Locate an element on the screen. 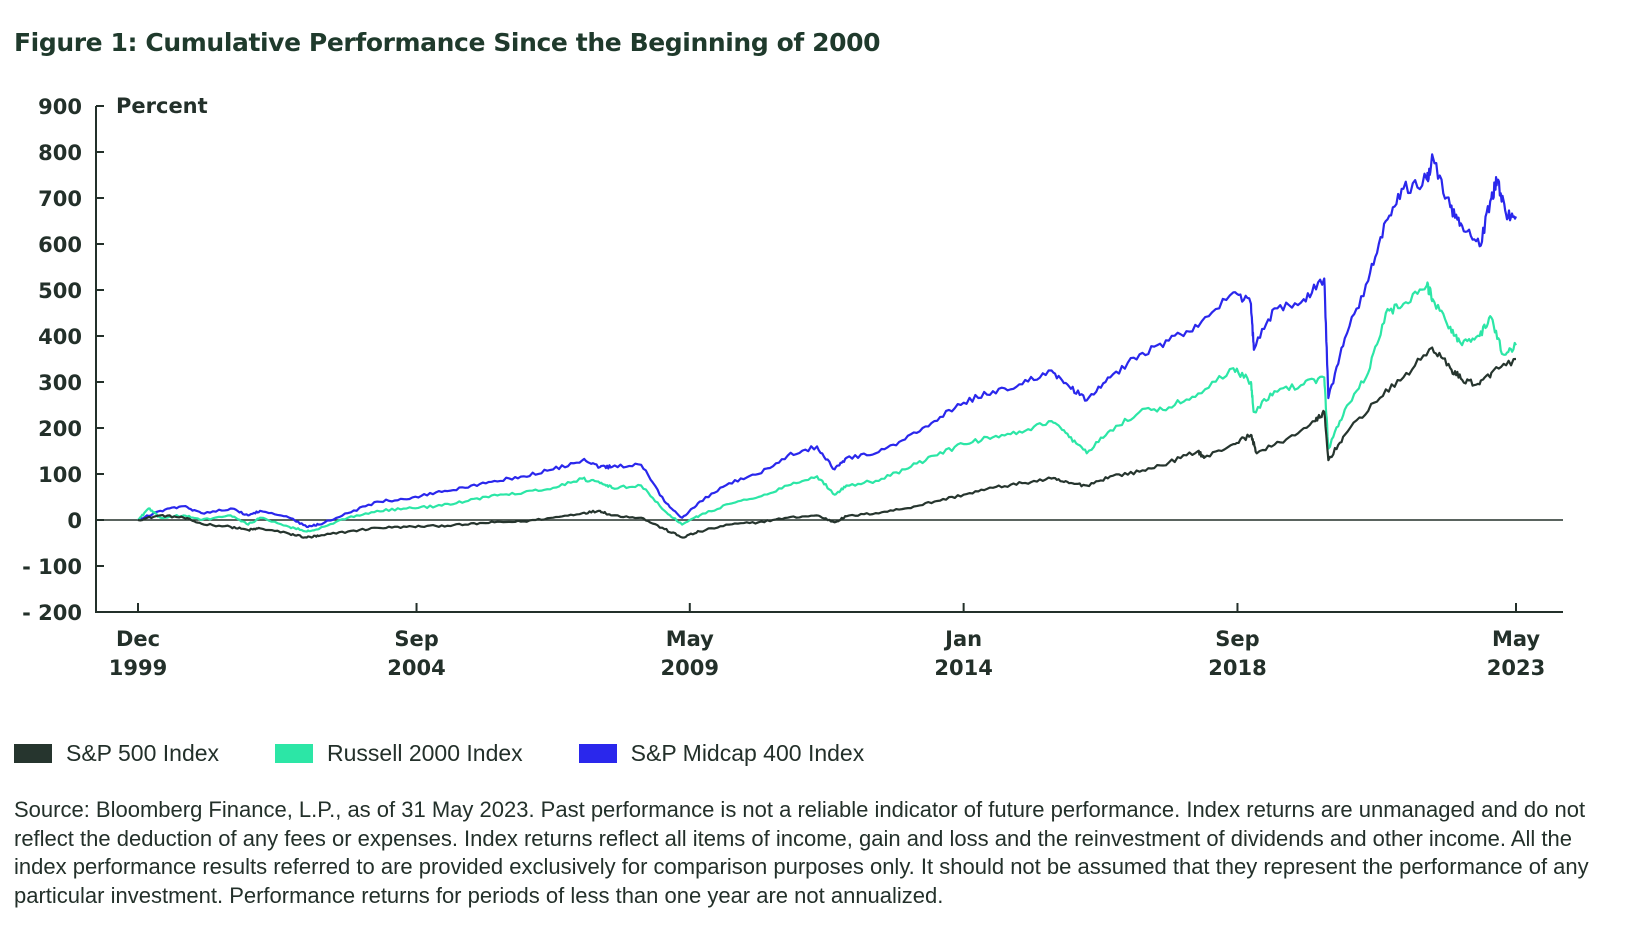 The image size is (1644, 950). y-tick-label: 600 is located at coordinates (60, 245).